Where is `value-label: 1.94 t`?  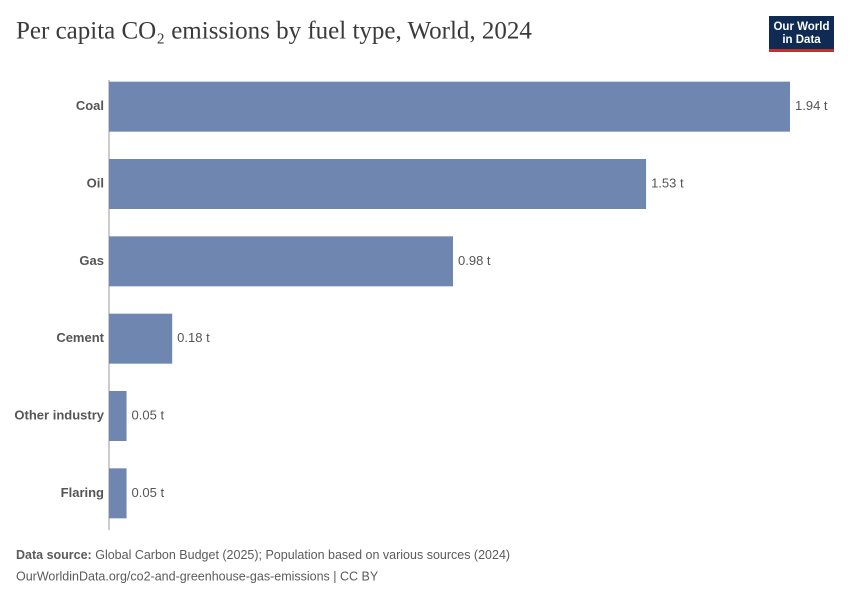
value-label: 1.94 t is located at coordinates (811, 105).